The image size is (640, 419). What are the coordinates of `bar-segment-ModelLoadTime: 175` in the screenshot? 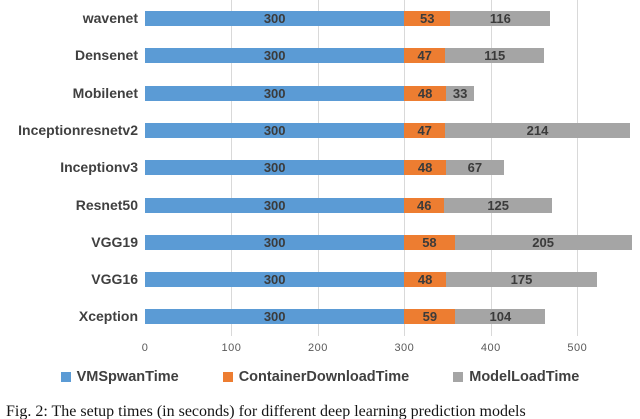 It's located at (521, 280).